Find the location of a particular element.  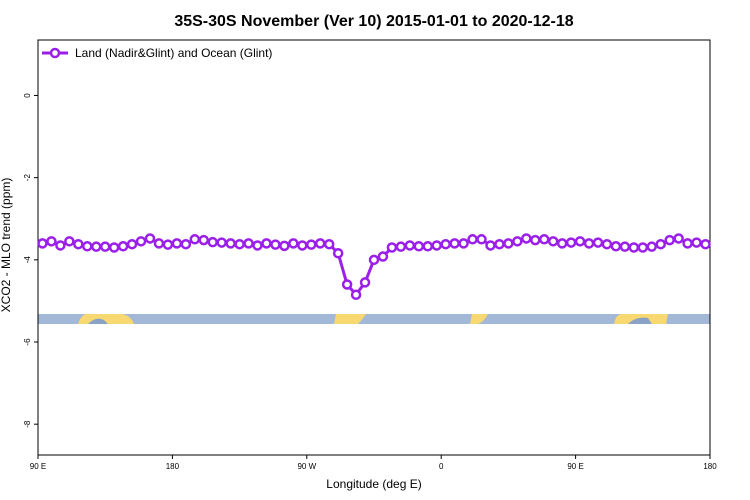

y-tick-label: -2 is located at coordinates (27, 178).